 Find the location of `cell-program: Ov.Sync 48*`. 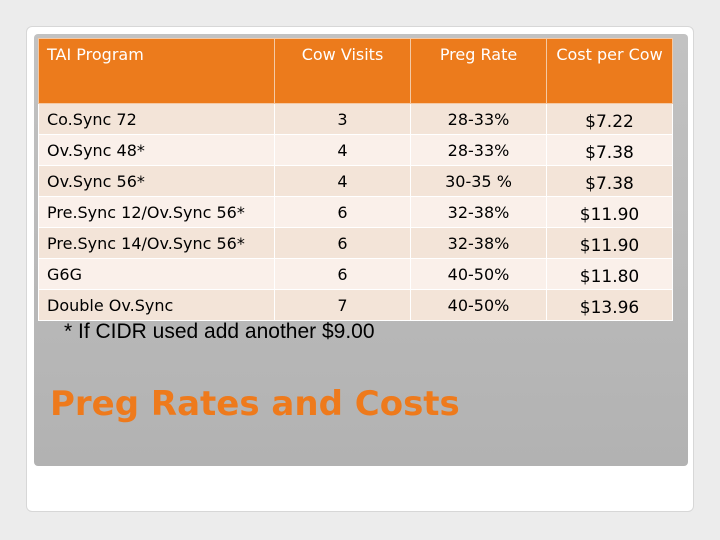

cell-program: Ov.Sync 48* is located at coordinates (156, 150).